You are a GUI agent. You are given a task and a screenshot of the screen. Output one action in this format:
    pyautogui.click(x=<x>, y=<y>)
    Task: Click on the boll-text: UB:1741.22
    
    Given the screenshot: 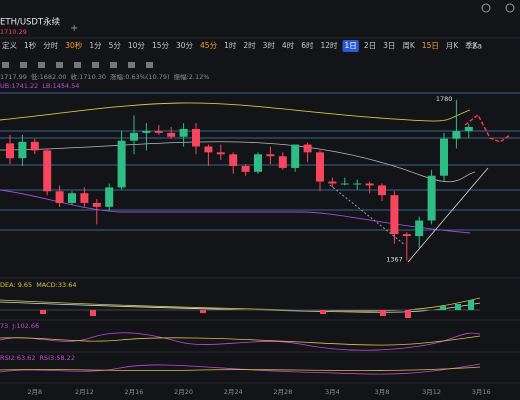 What is the action you would take?
    pyautogui.click(x=19, y=86)
    